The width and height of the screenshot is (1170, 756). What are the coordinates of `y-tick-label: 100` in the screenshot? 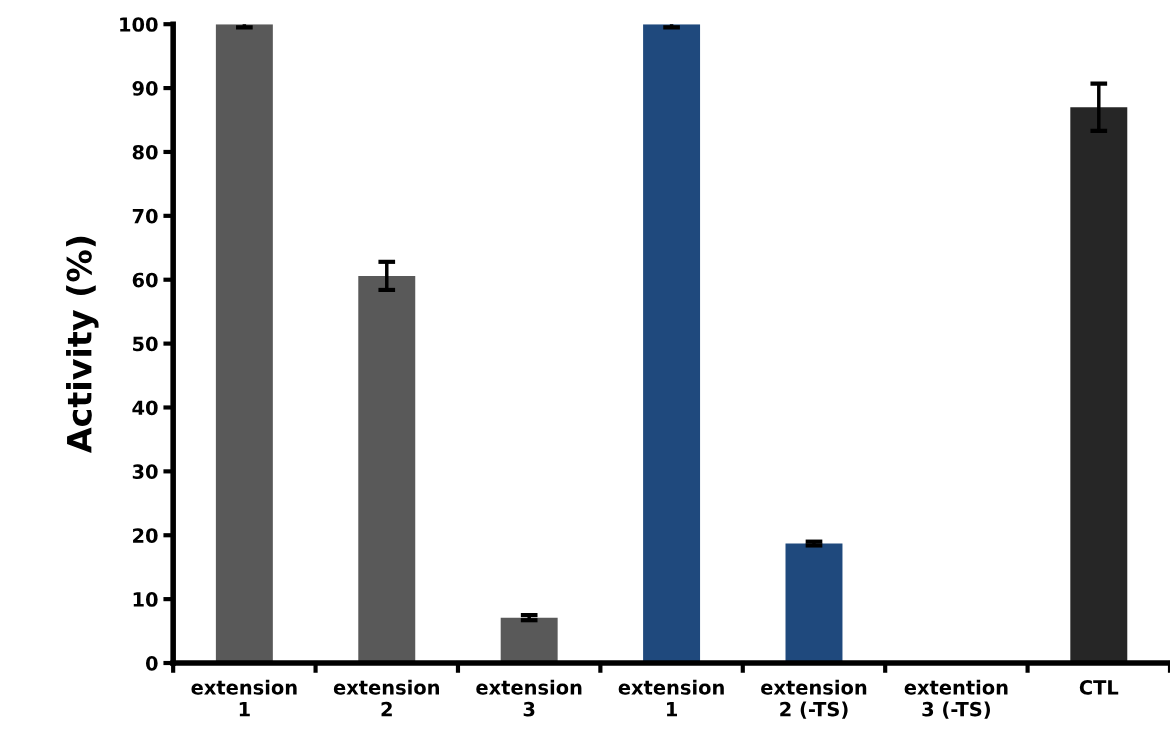 It's located at (139, 24).